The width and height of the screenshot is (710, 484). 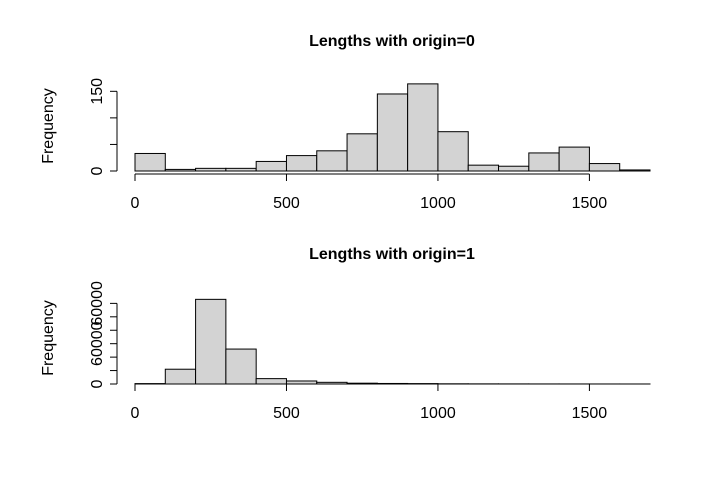 I want to click on chart-title: Lengths with origin=0, so click(x=392, y=41).